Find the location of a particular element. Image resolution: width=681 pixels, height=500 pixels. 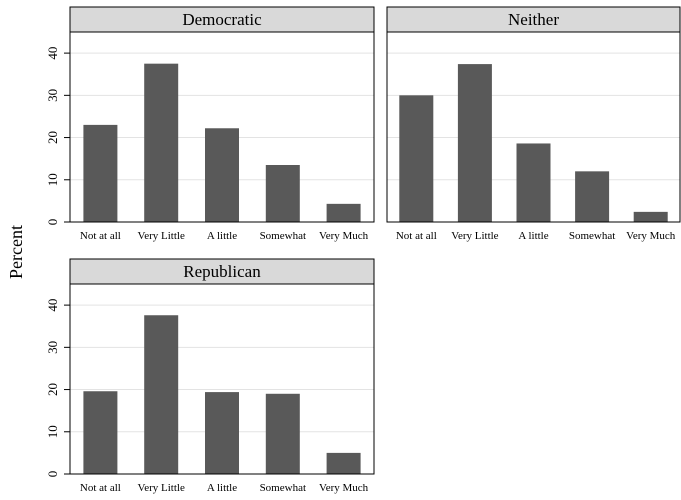

panel-title: Neither is located at coordinates (533, 19).